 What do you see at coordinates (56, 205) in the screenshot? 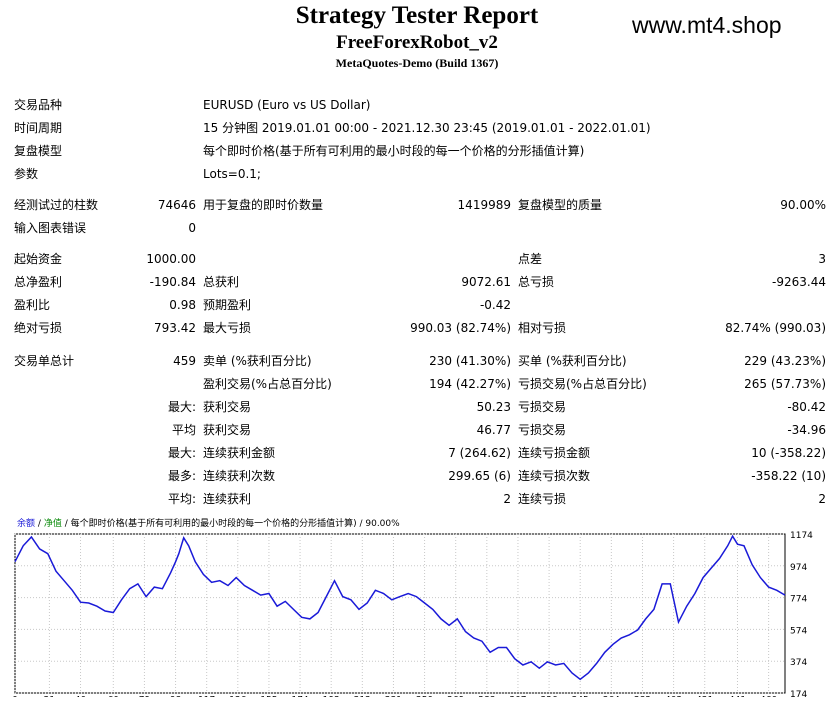
I see `bars-label: 经测试过的柱数` at bounding box center [56, 205].